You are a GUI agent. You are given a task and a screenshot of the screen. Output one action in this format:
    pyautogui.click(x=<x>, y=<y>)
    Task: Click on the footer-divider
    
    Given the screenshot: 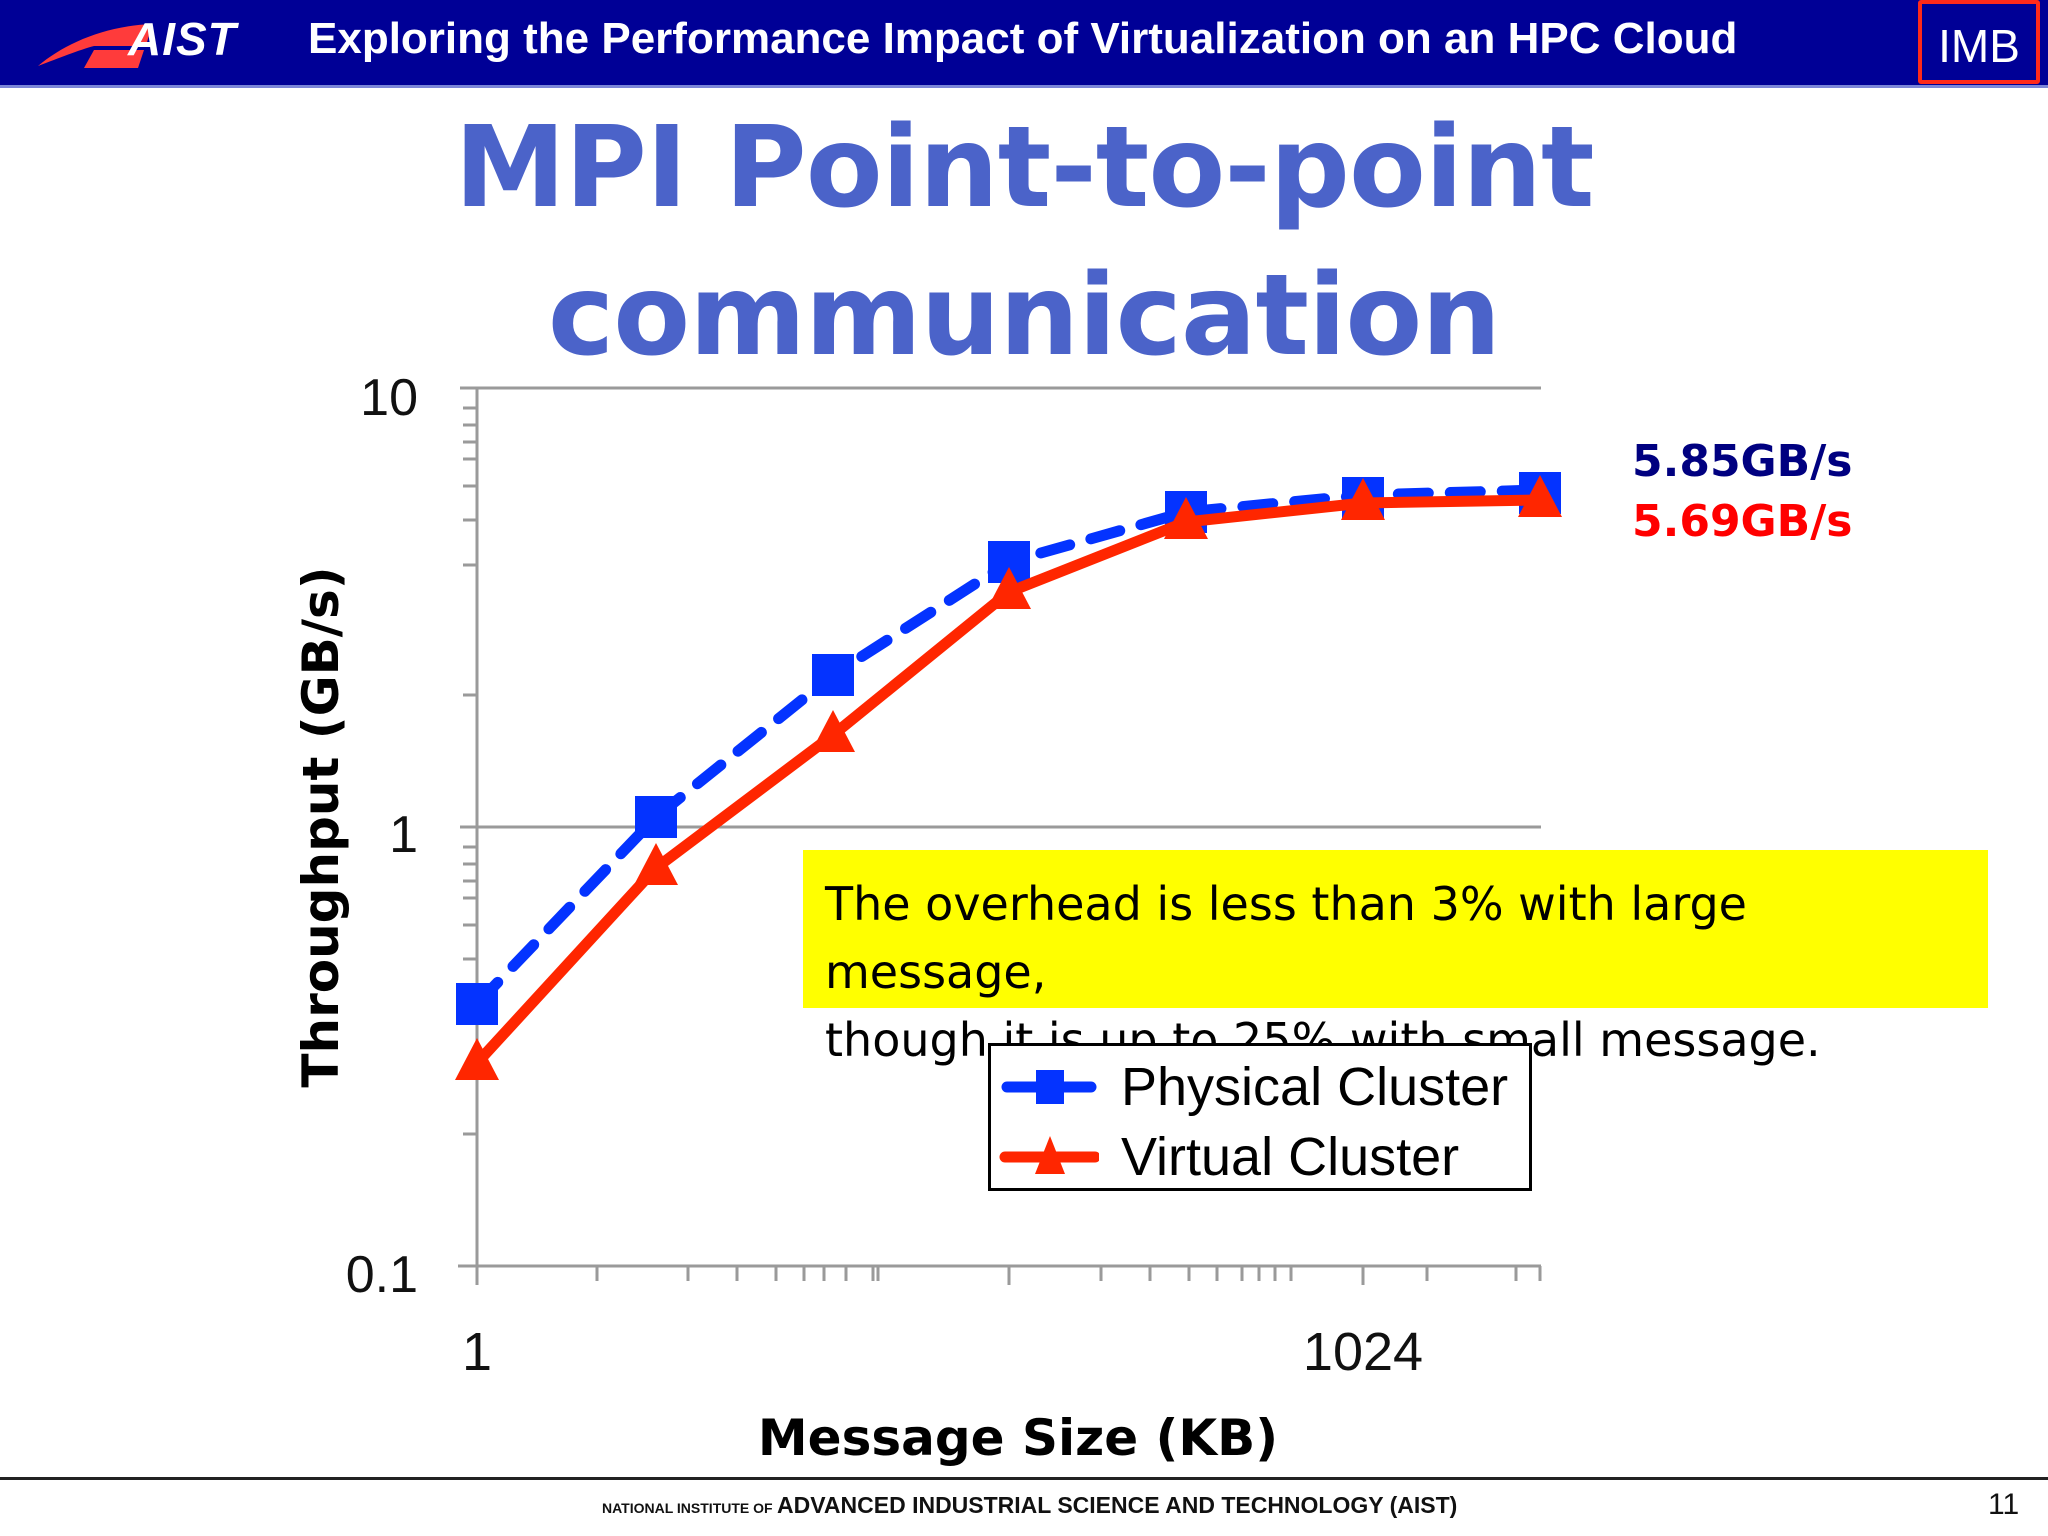 What is the action you would take?
    pyautogui.click(x=1024, y=1478)
    